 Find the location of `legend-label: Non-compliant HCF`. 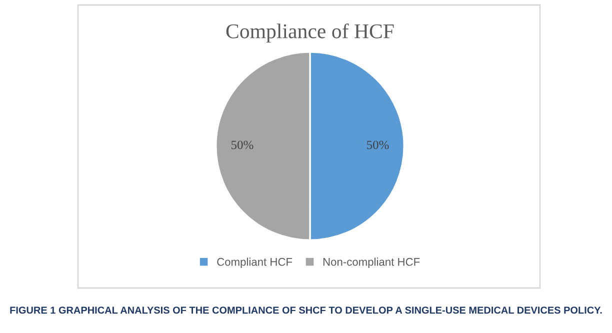

legend-label: Non-compliant HCF is located at coordinates (371, 263).